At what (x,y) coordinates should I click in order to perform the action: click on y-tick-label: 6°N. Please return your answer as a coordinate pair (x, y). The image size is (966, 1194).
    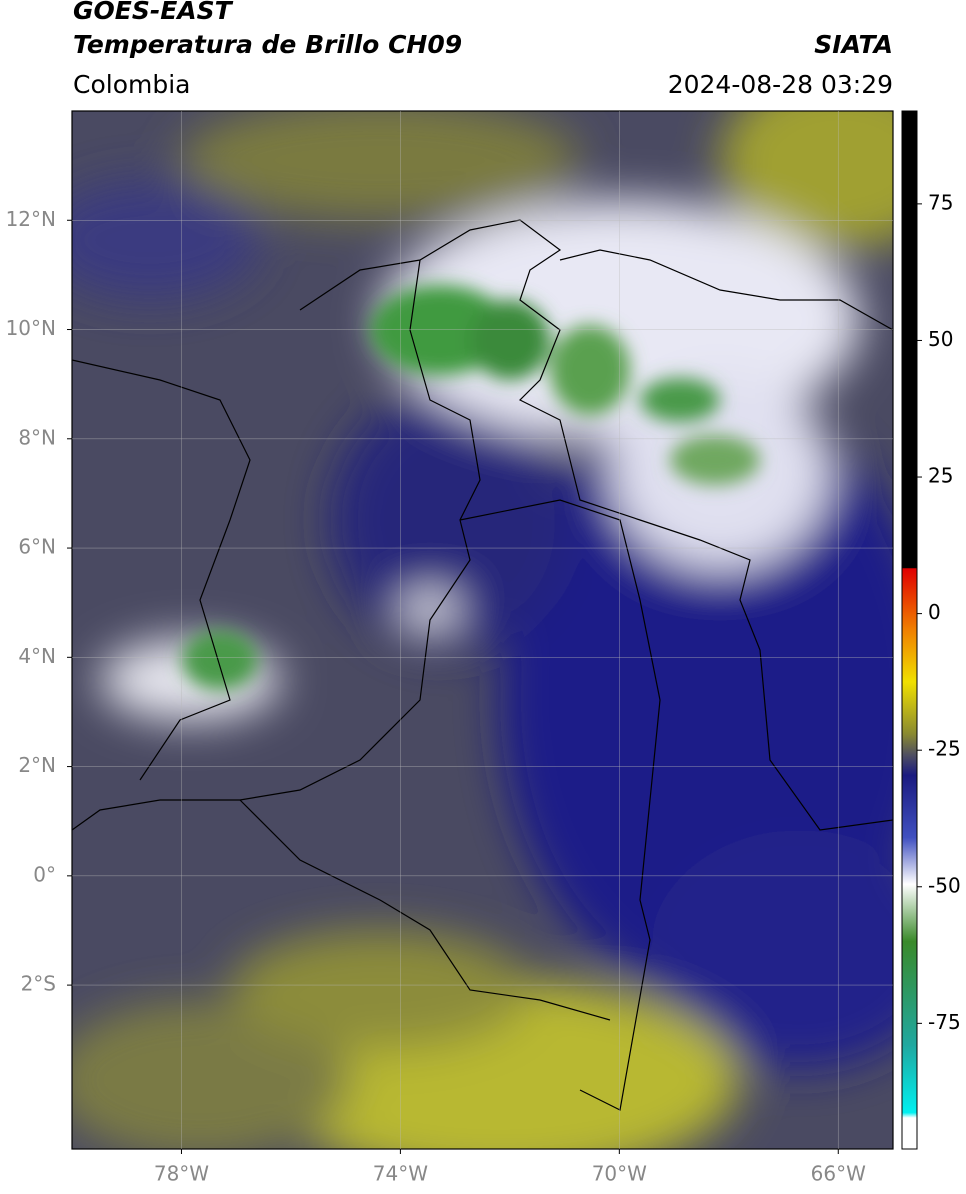
    Looking at the image, I should click on (37, 547).